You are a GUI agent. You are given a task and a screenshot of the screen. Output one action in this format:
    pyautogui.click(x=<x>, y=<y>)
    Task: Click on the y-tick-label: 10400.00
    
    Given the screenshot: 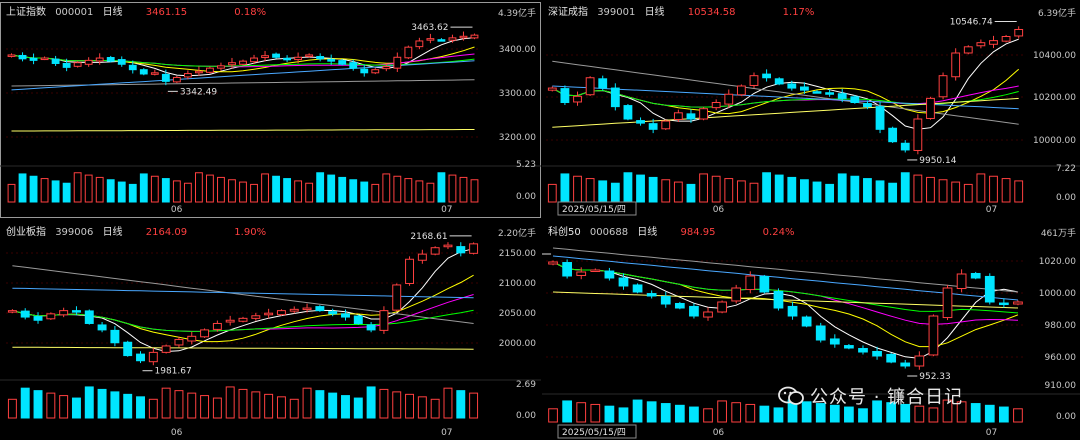 What is the action you would take?
    pyautogui.click(x=1054, y=56)
    